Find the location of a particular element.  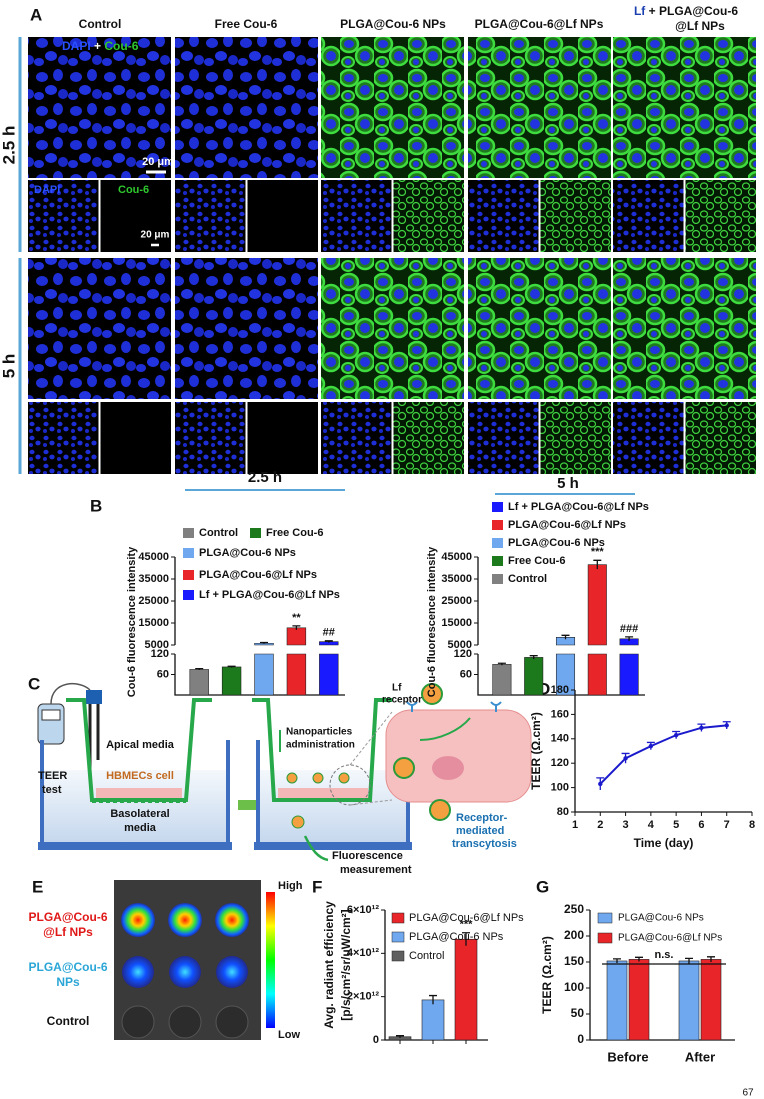

x-tick-label: 6 is located at coordinates (701, 825).